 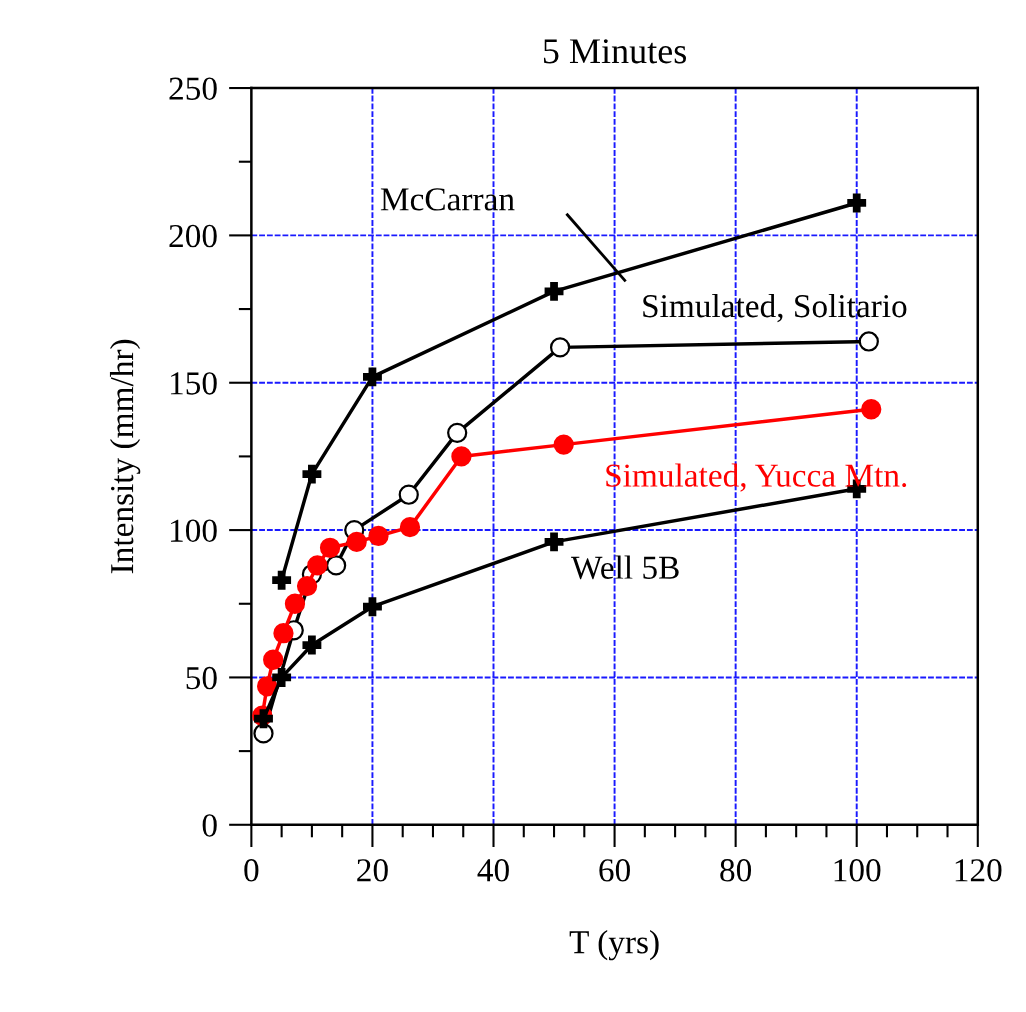 I want to click on y-tick-label: 250, so click(x=193, y=88).